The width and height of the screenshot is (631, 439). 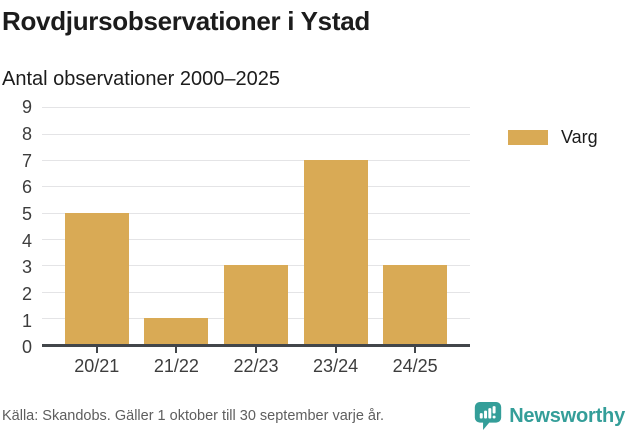 I want to click on legend: Varg, so click(x=553, y=137).